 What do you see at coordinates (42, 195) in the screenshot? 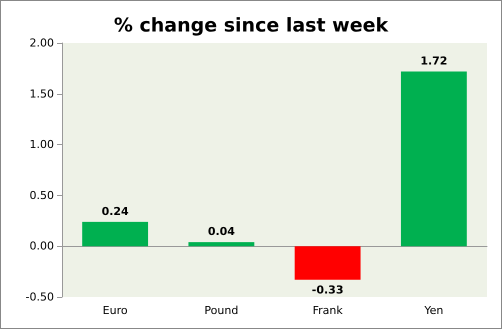
I see `y-tick-label: 0.50` at bounding box center [42, 195].